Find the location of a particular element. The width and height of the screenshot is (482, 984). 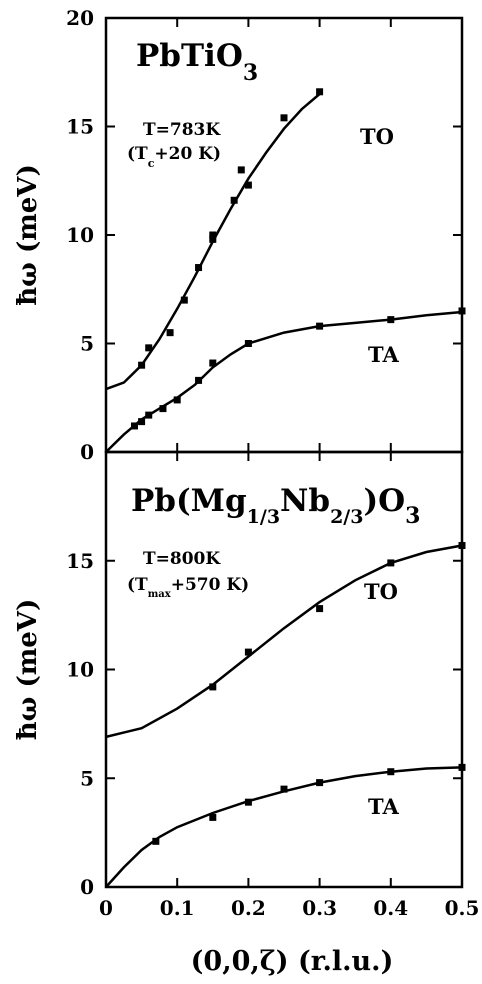

bottom-panel-condition-offset: (Tmax+570 K) is located at coordinates (188, 587).